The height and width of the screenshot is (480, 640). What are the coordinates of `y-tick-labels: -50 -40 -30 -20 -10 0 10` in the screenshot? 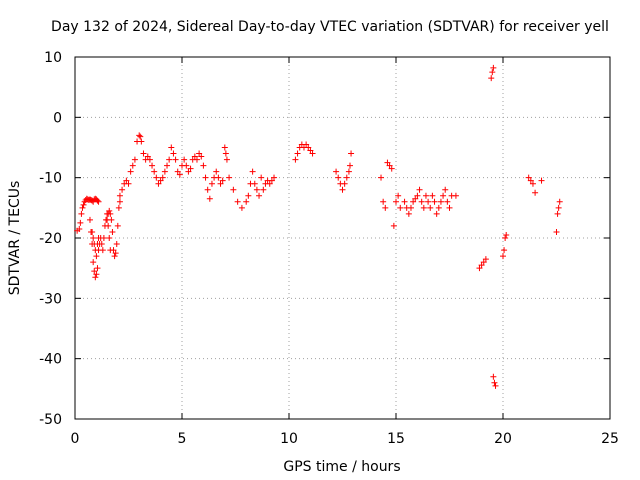 It's located at (50, 239).